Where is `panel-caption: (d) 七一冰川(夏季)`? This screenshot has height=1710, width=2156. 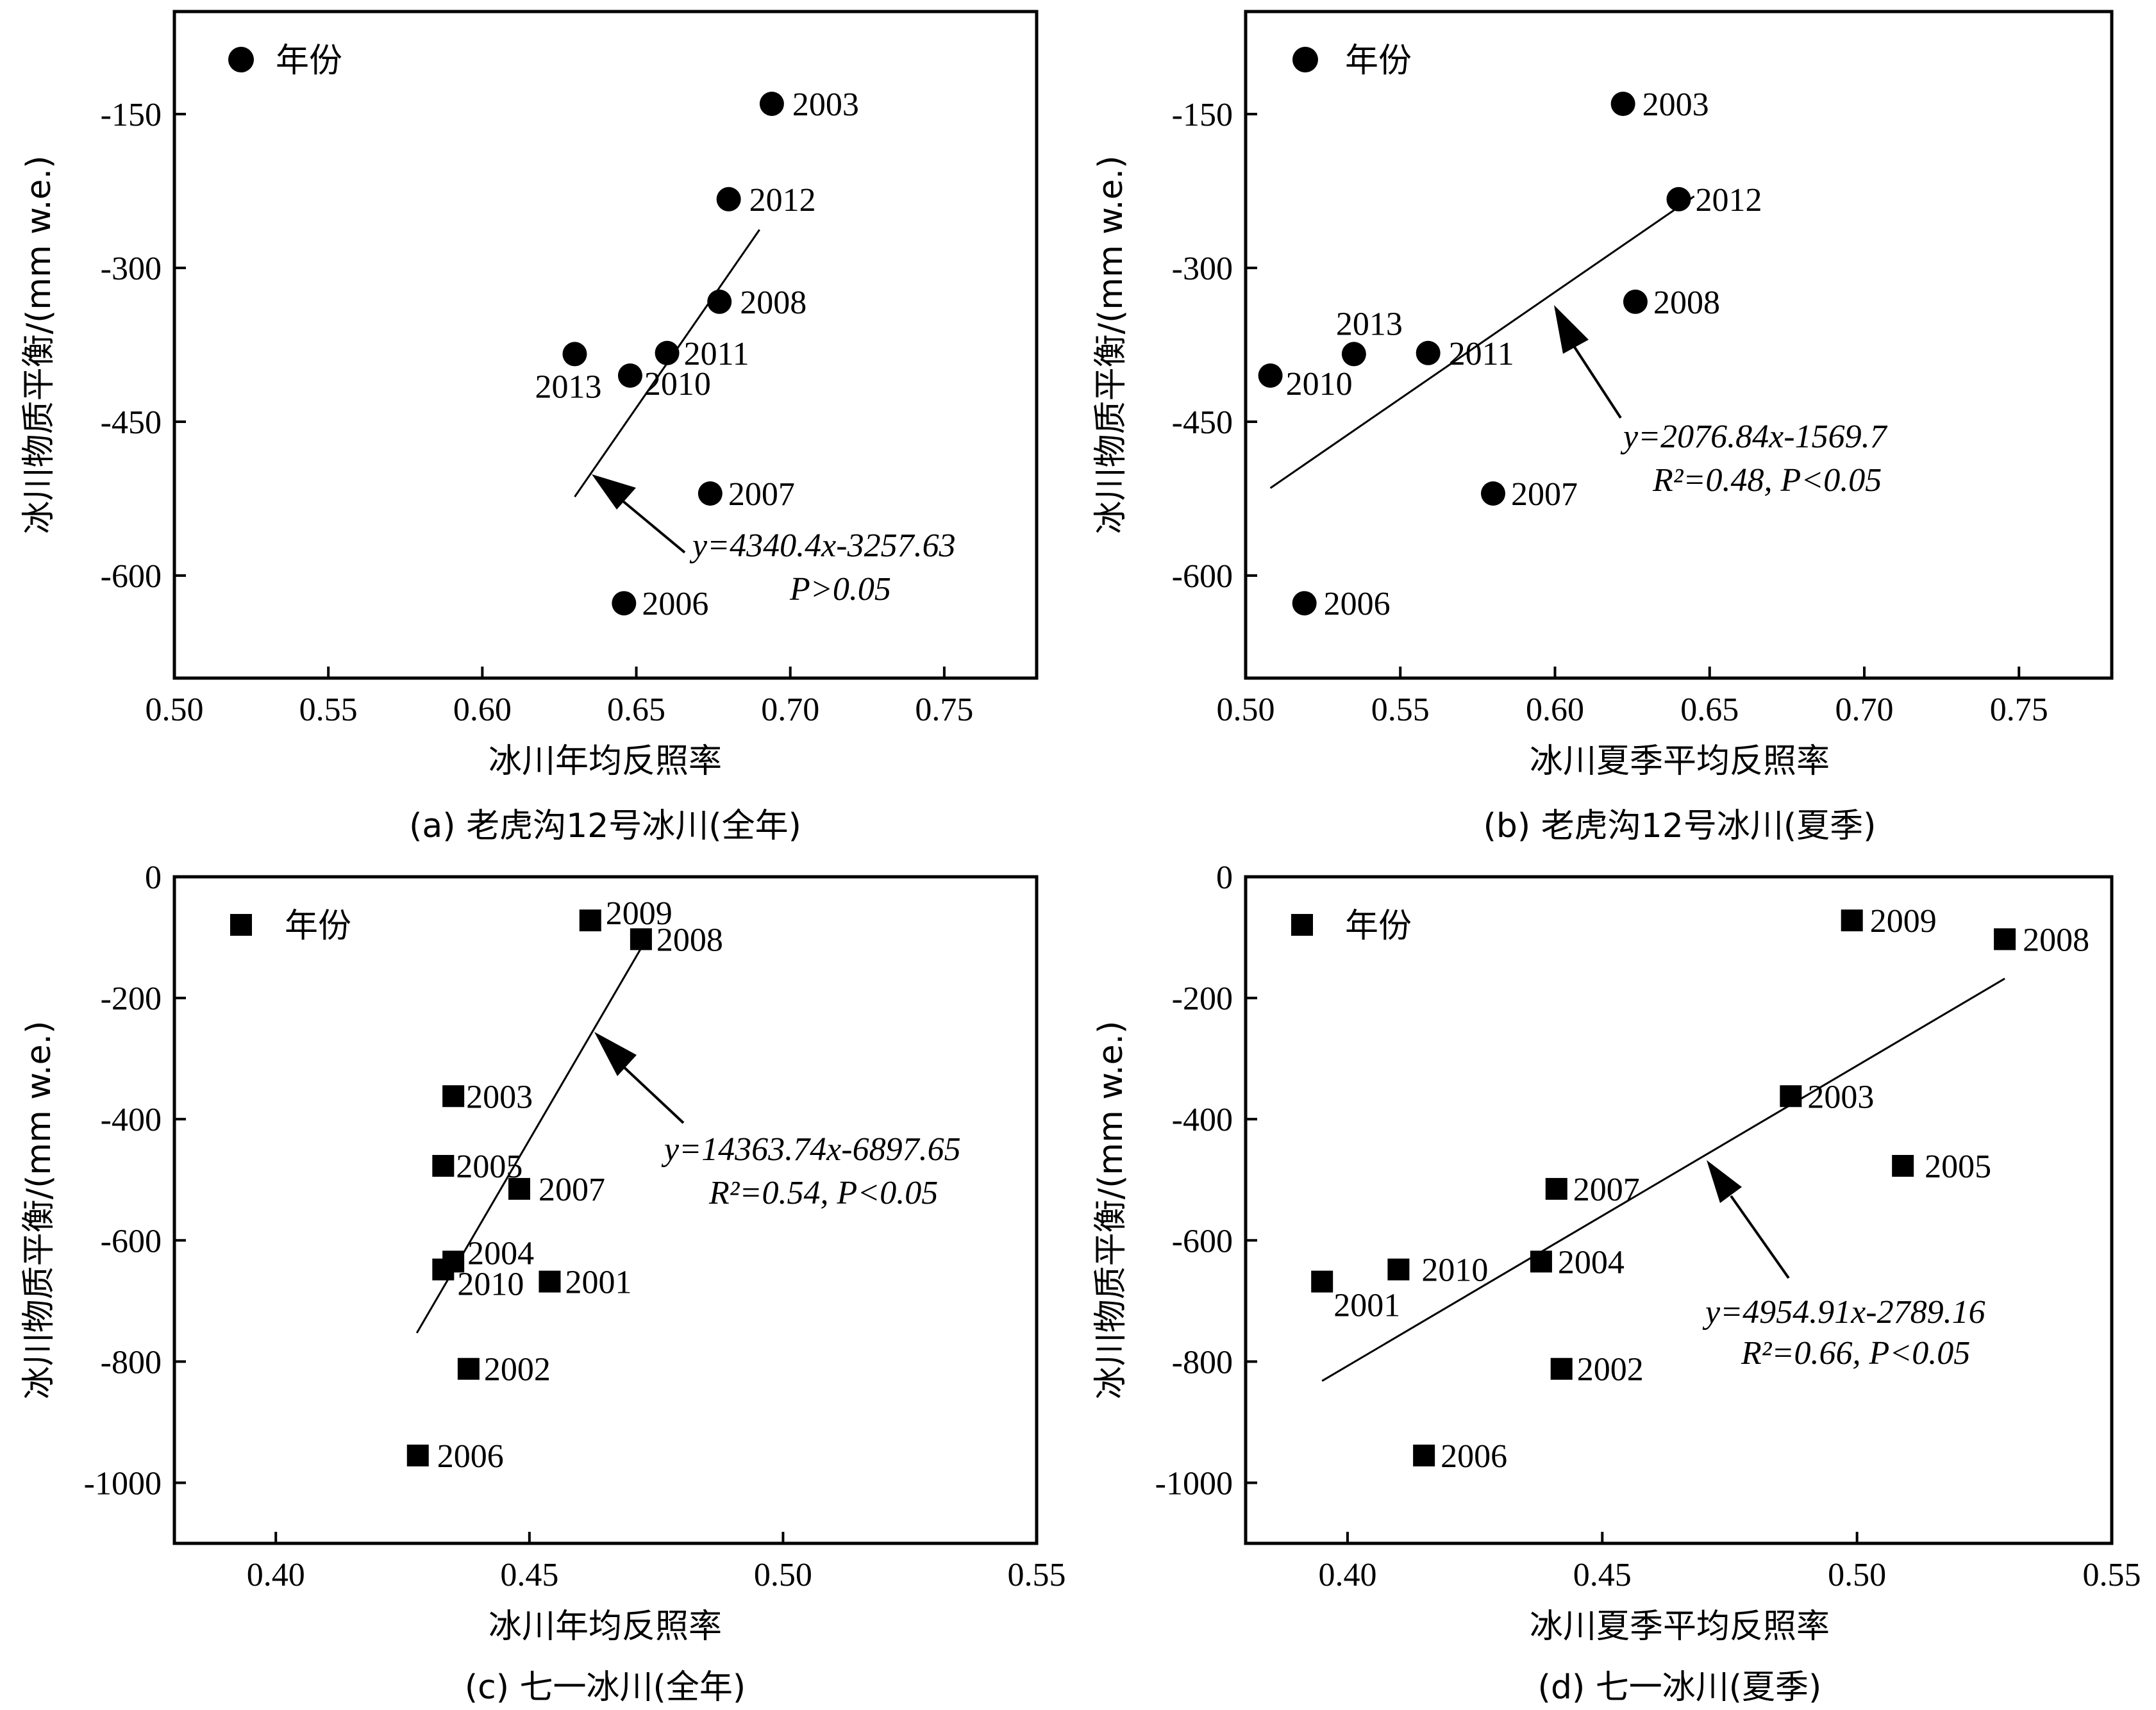
panel-caption: (d) 七一冰川(夏季) is located at coordinates (1680, 1687).